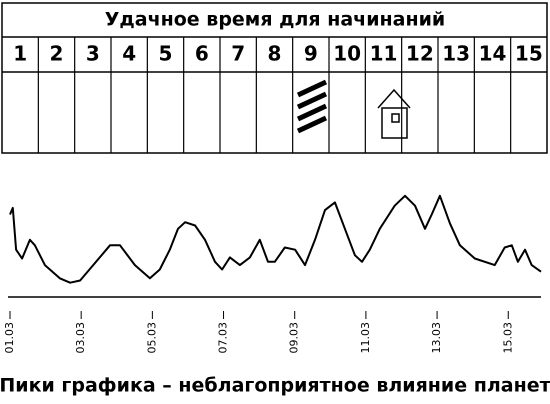  Describe the element at coordinates (9, 338) in the screenshot. I see `x-tick-label: 01.03` at that location.